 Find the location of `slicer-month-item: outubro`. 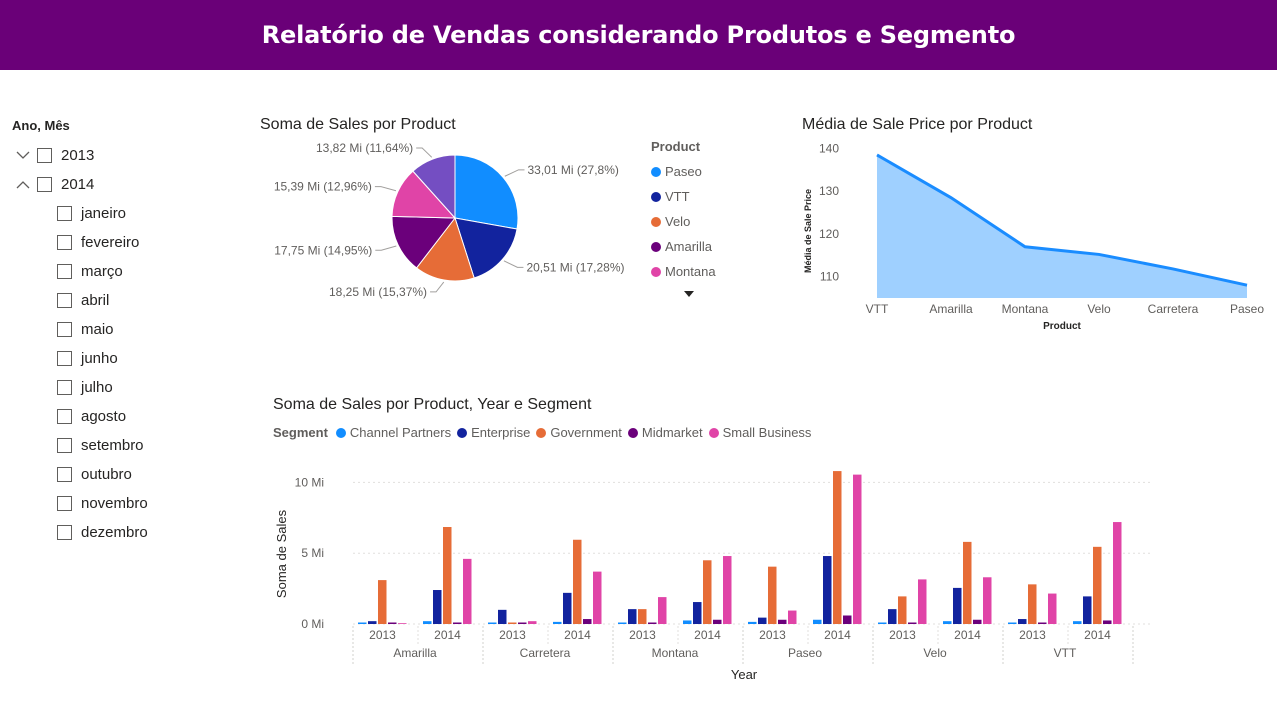

slicer-month-item: outubro is located at coordinates (112, 474).